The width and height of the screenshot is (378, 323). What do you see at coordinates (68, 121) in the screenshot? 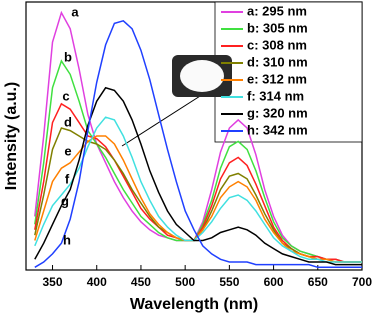
I see `curve-label: d` at bounding box center [68, 121].